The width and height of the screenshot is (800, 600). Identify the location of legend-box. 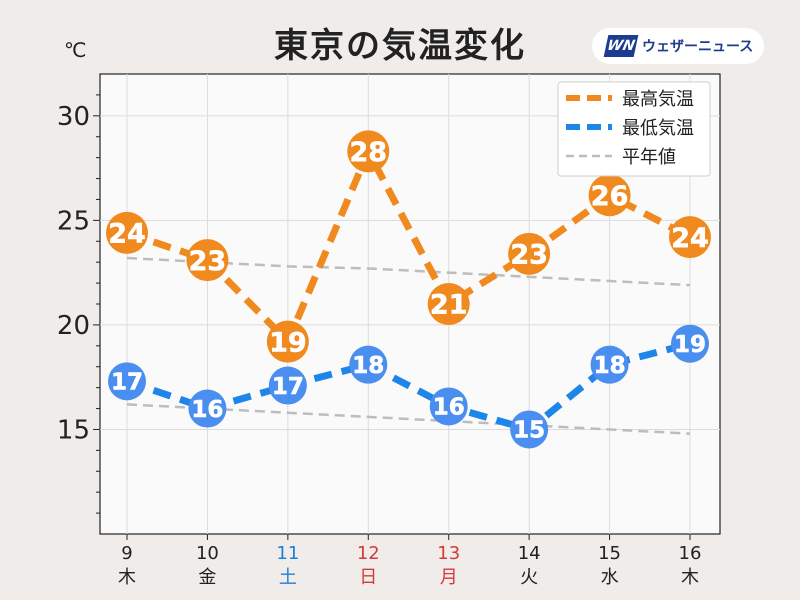
(634, 129).